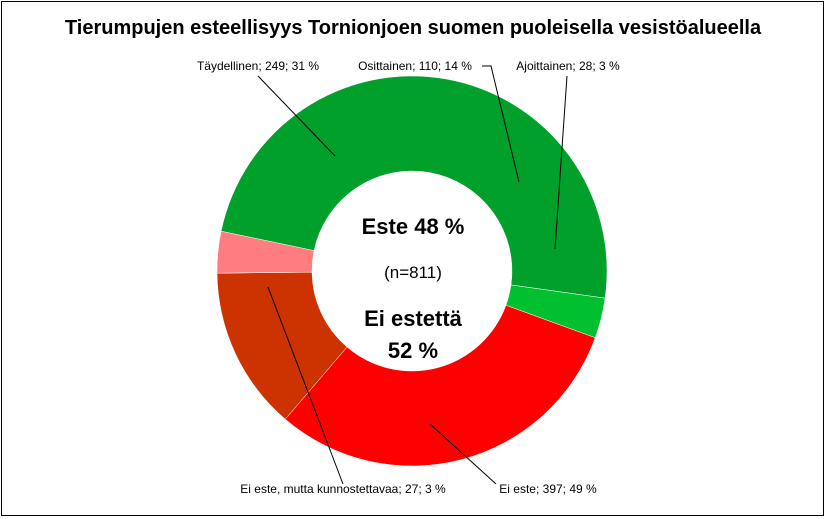  I want to click on center-ei-estetta-percent: 52 %, so click(413, 350).